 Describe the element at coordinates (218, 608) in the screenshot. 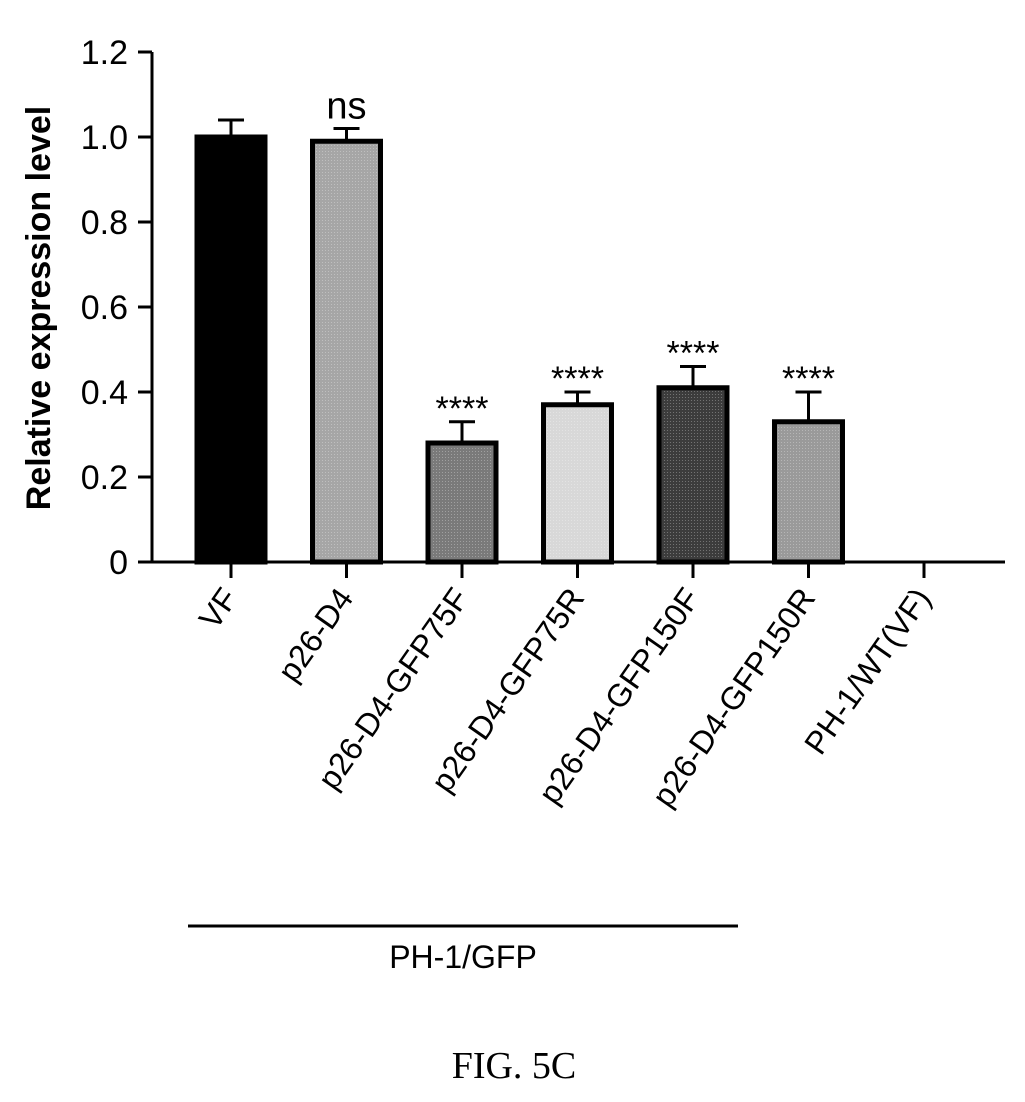

I see `x-tick-label: VF` at that location.